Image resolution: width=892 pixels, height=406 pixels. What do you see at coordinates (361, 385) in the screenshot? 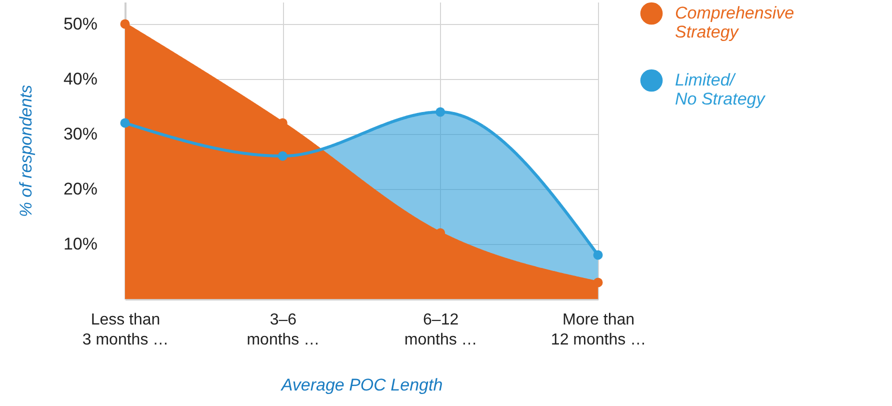
I see `x-axis-title: Average POC Length` at bounding box center [361, 385].